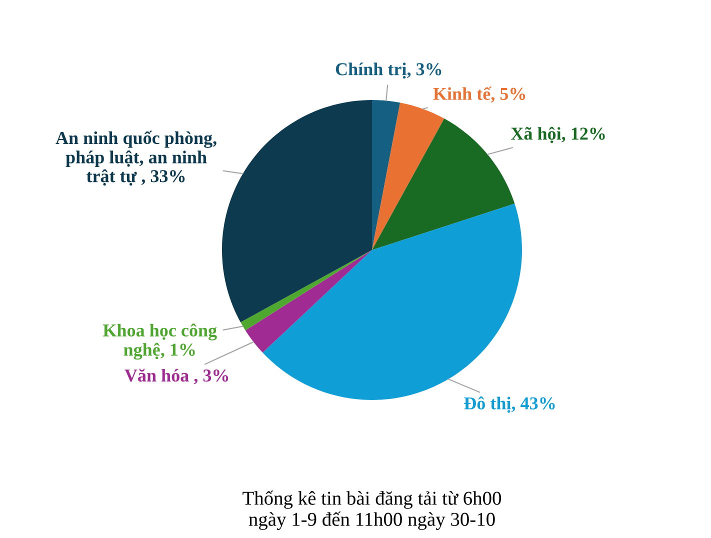  I want to click on slice-label: Kinh tế, 5%, so click(479, 94).